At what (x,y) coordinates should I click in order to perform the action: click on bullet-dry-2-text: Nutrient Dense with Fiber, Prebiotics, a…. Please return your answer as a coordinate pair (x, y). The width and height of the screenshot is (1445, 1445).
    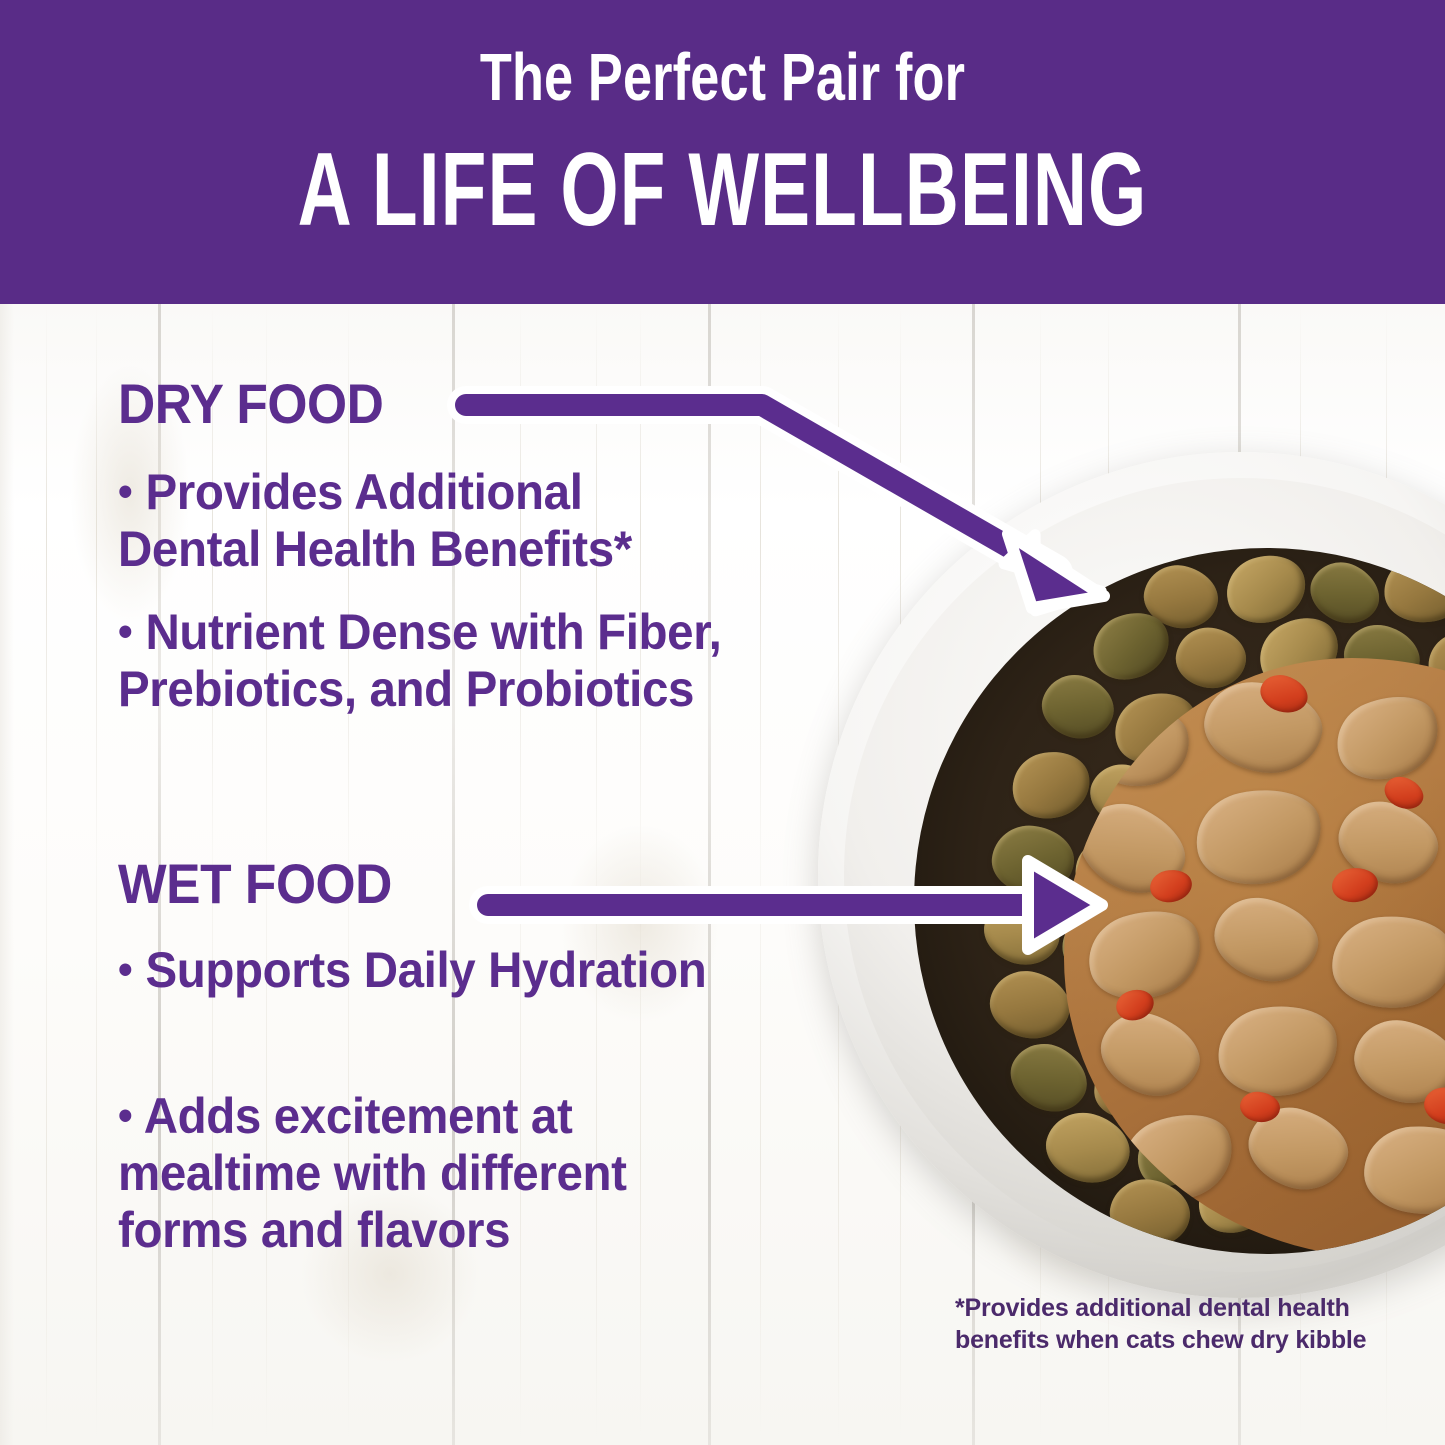
    Looking at the image, I should click on (420, 660).